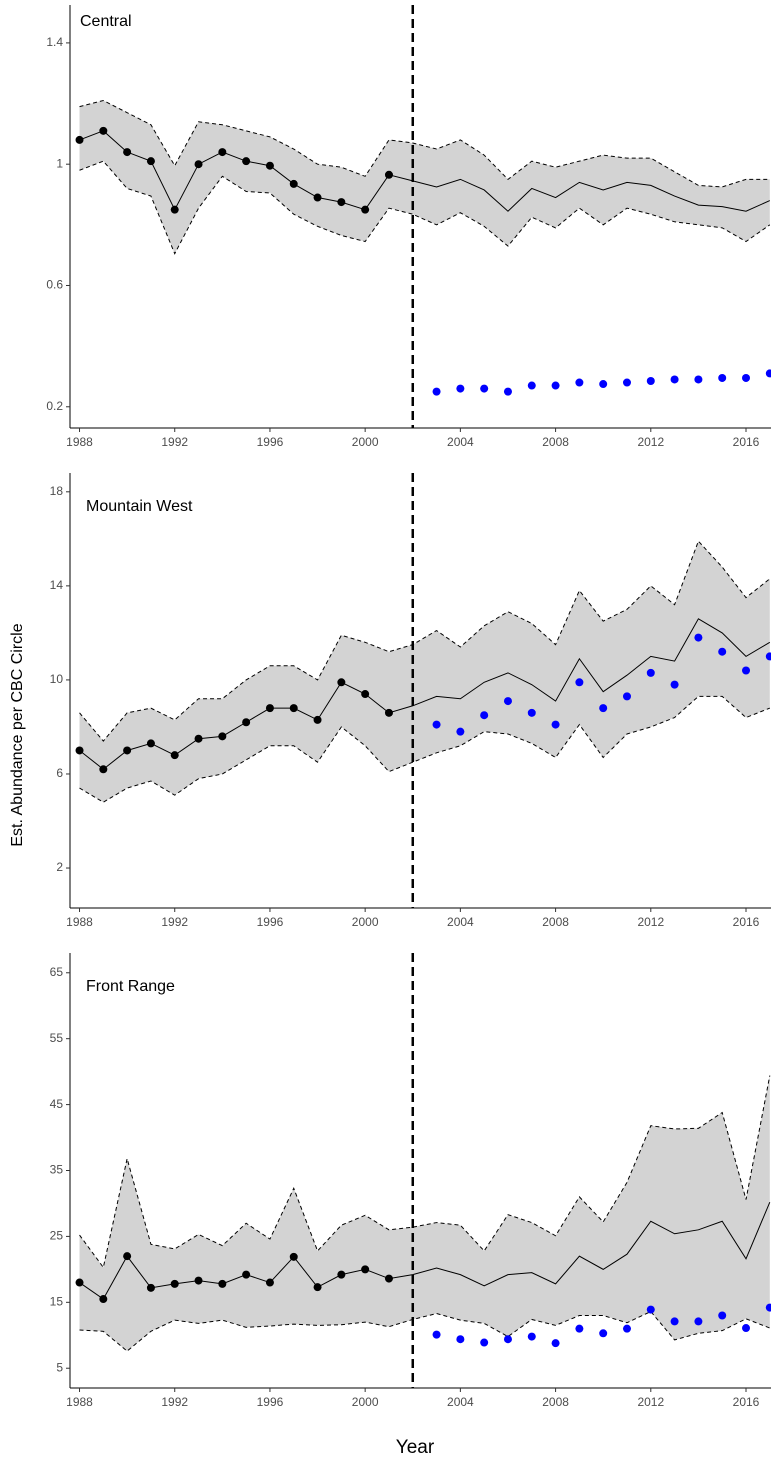 The height and width of the screenshot is (1473, 771). What do you see at coordinates (54, 406) in the screenshot?
I see `y-tick-label: 0.2` at bounding box center [54, 406].